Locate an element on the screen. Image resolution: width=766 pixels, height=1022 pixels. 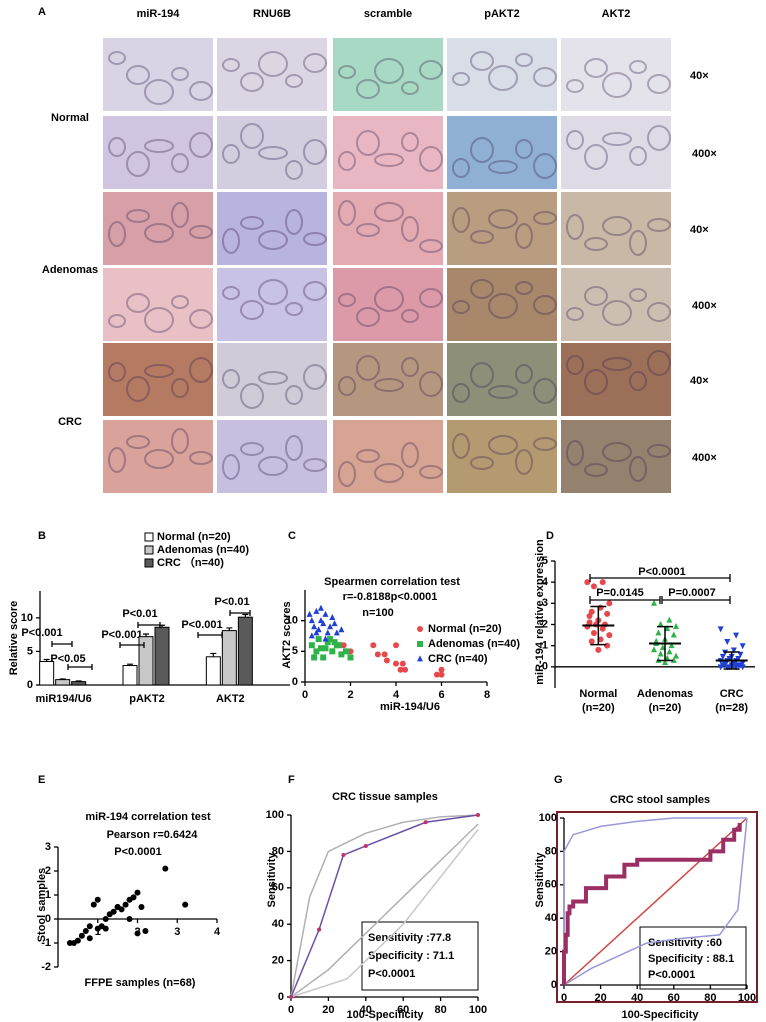
x-tick-label: 6 is located at coordinates (441, 695).